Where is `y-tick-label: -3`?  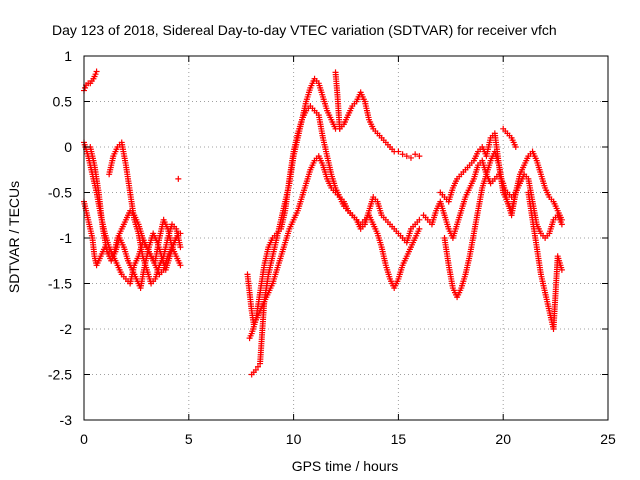
y-tick-label: -3 is located at coordinates (66, 420).